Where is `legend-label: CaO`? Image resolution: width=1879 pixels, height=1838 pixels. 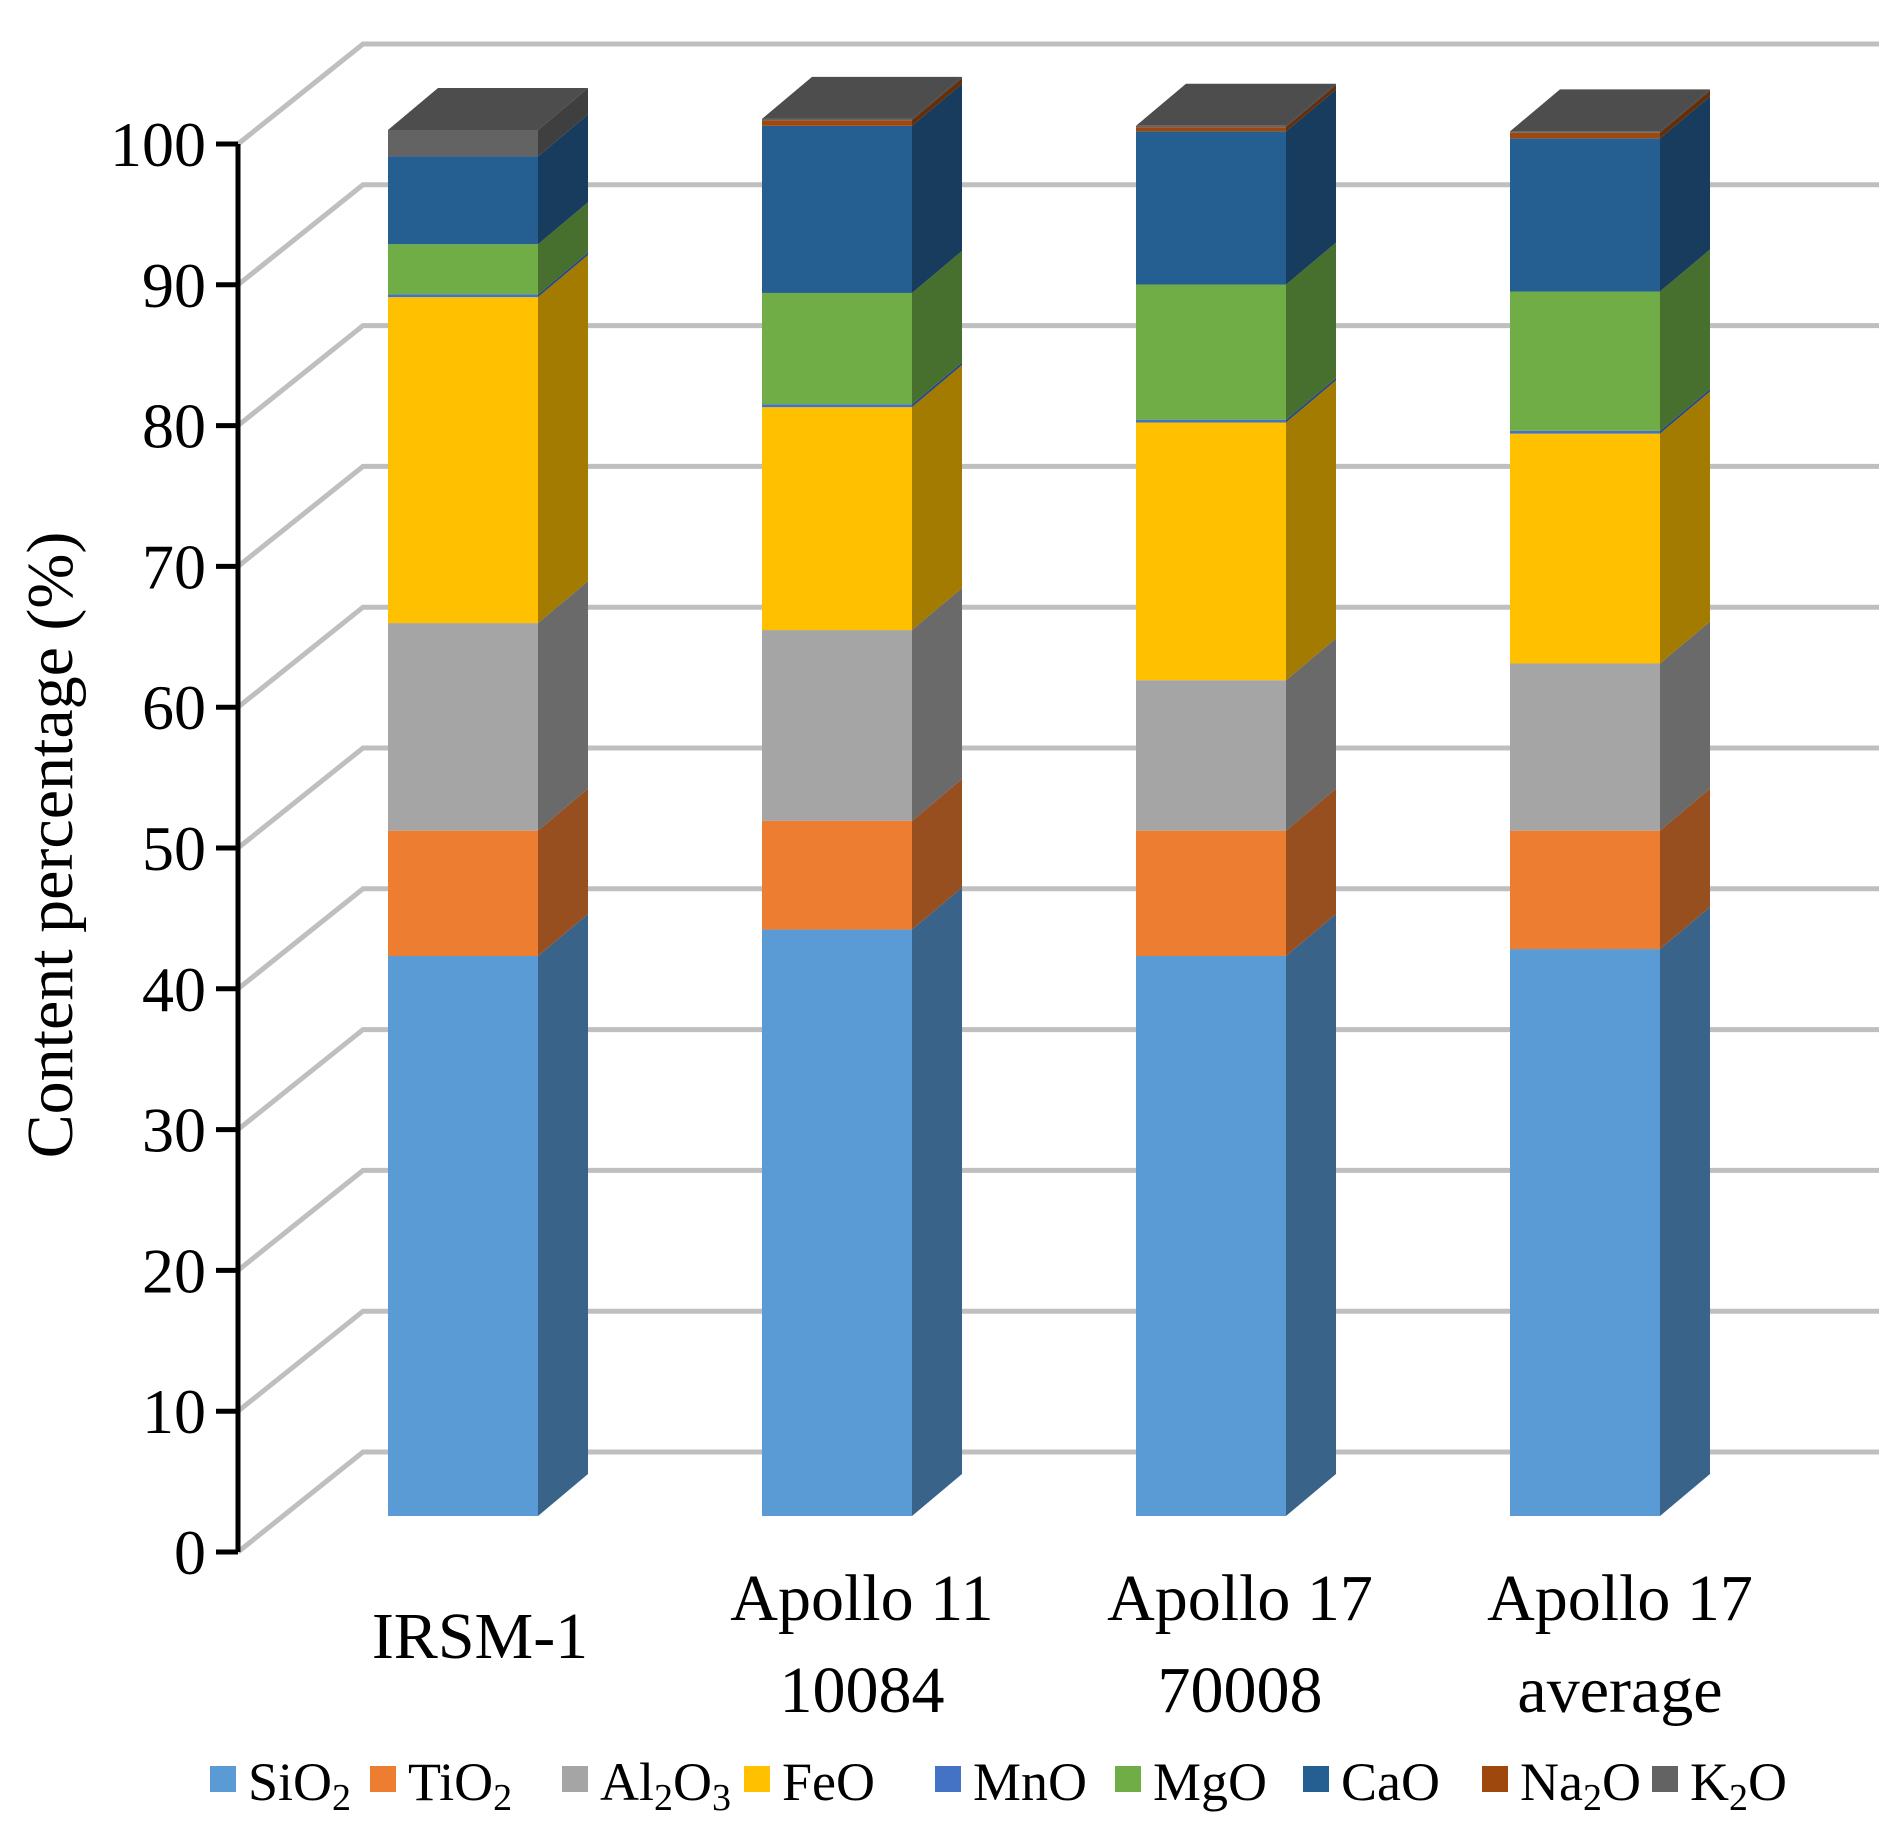 legend-label: CaO is located at coordinates (1390, 1782).